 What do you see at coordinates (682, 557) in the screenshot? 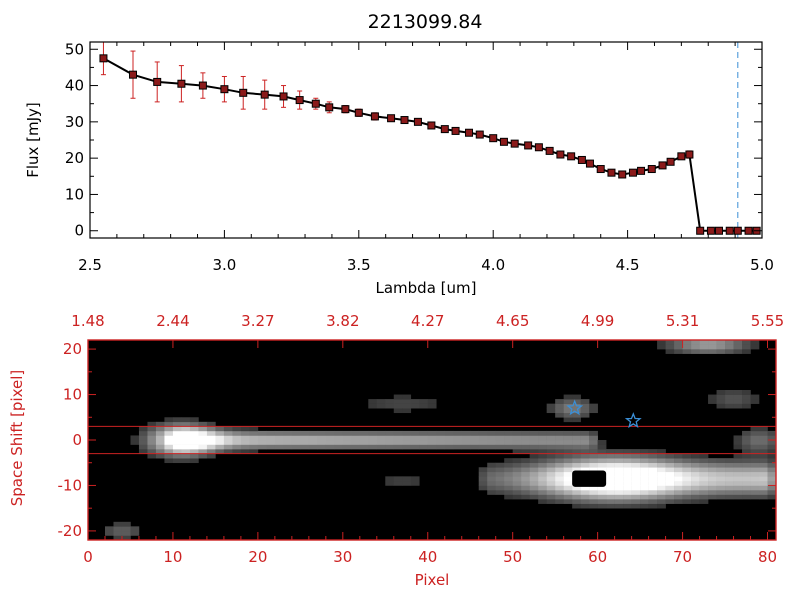
I see `x-tick-label: 70` at bounding box center [682, 557].